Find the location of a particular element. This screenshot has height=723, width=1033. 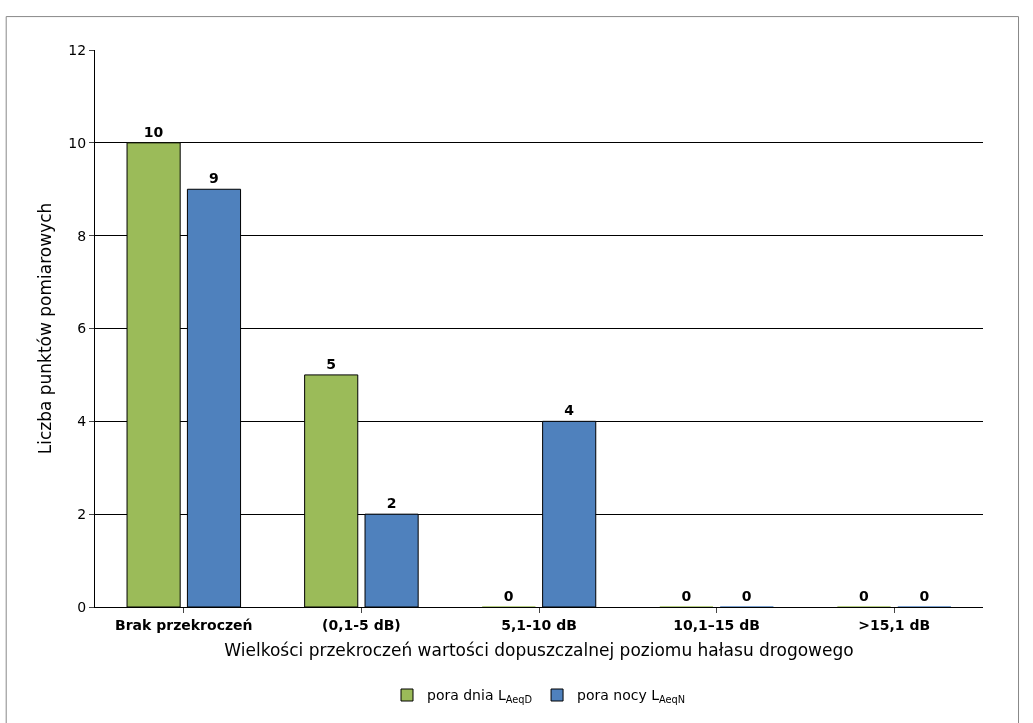

x-tick-label: (0,1-5 dB) is located at coordinates (361, 624).